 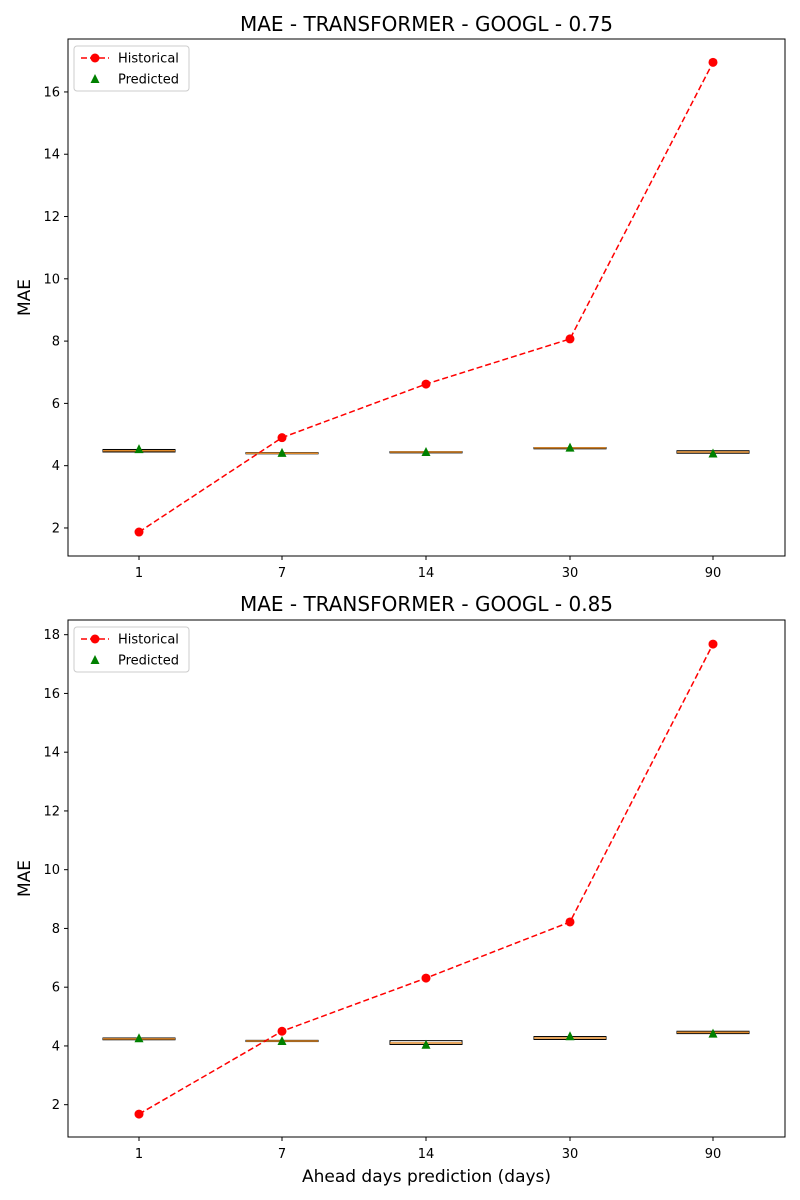 What do you see at coordinates (426, 1177) in the screenshot?
I see `x-axis-label: Ahead days prediction (days)` at bounding box center [426, 1177].